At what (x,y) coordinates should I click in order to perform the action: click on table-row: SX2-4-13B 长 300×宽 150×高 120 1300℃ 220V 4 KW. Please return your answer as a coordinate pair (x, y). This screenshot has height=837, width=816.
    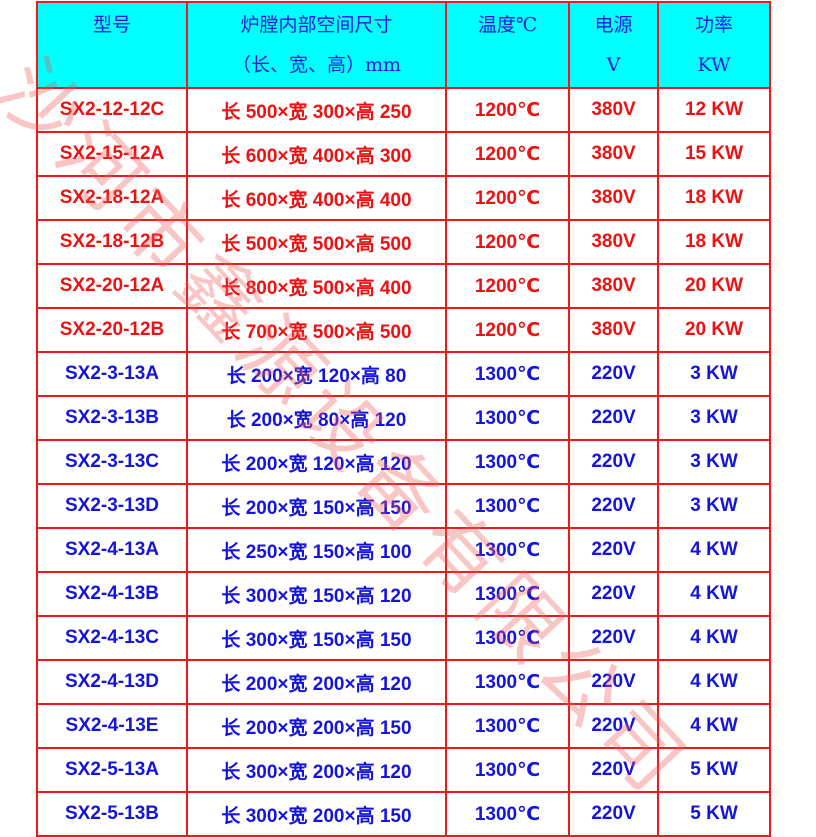
    Looking at the image, I should click on (403, 594).